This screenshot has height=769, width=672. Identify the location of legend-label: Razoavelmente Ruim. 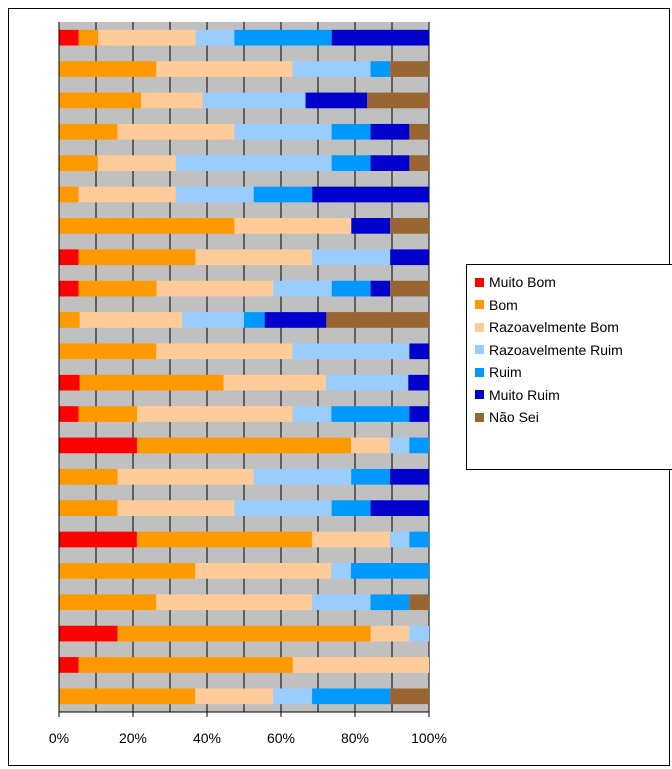
(556, 349).